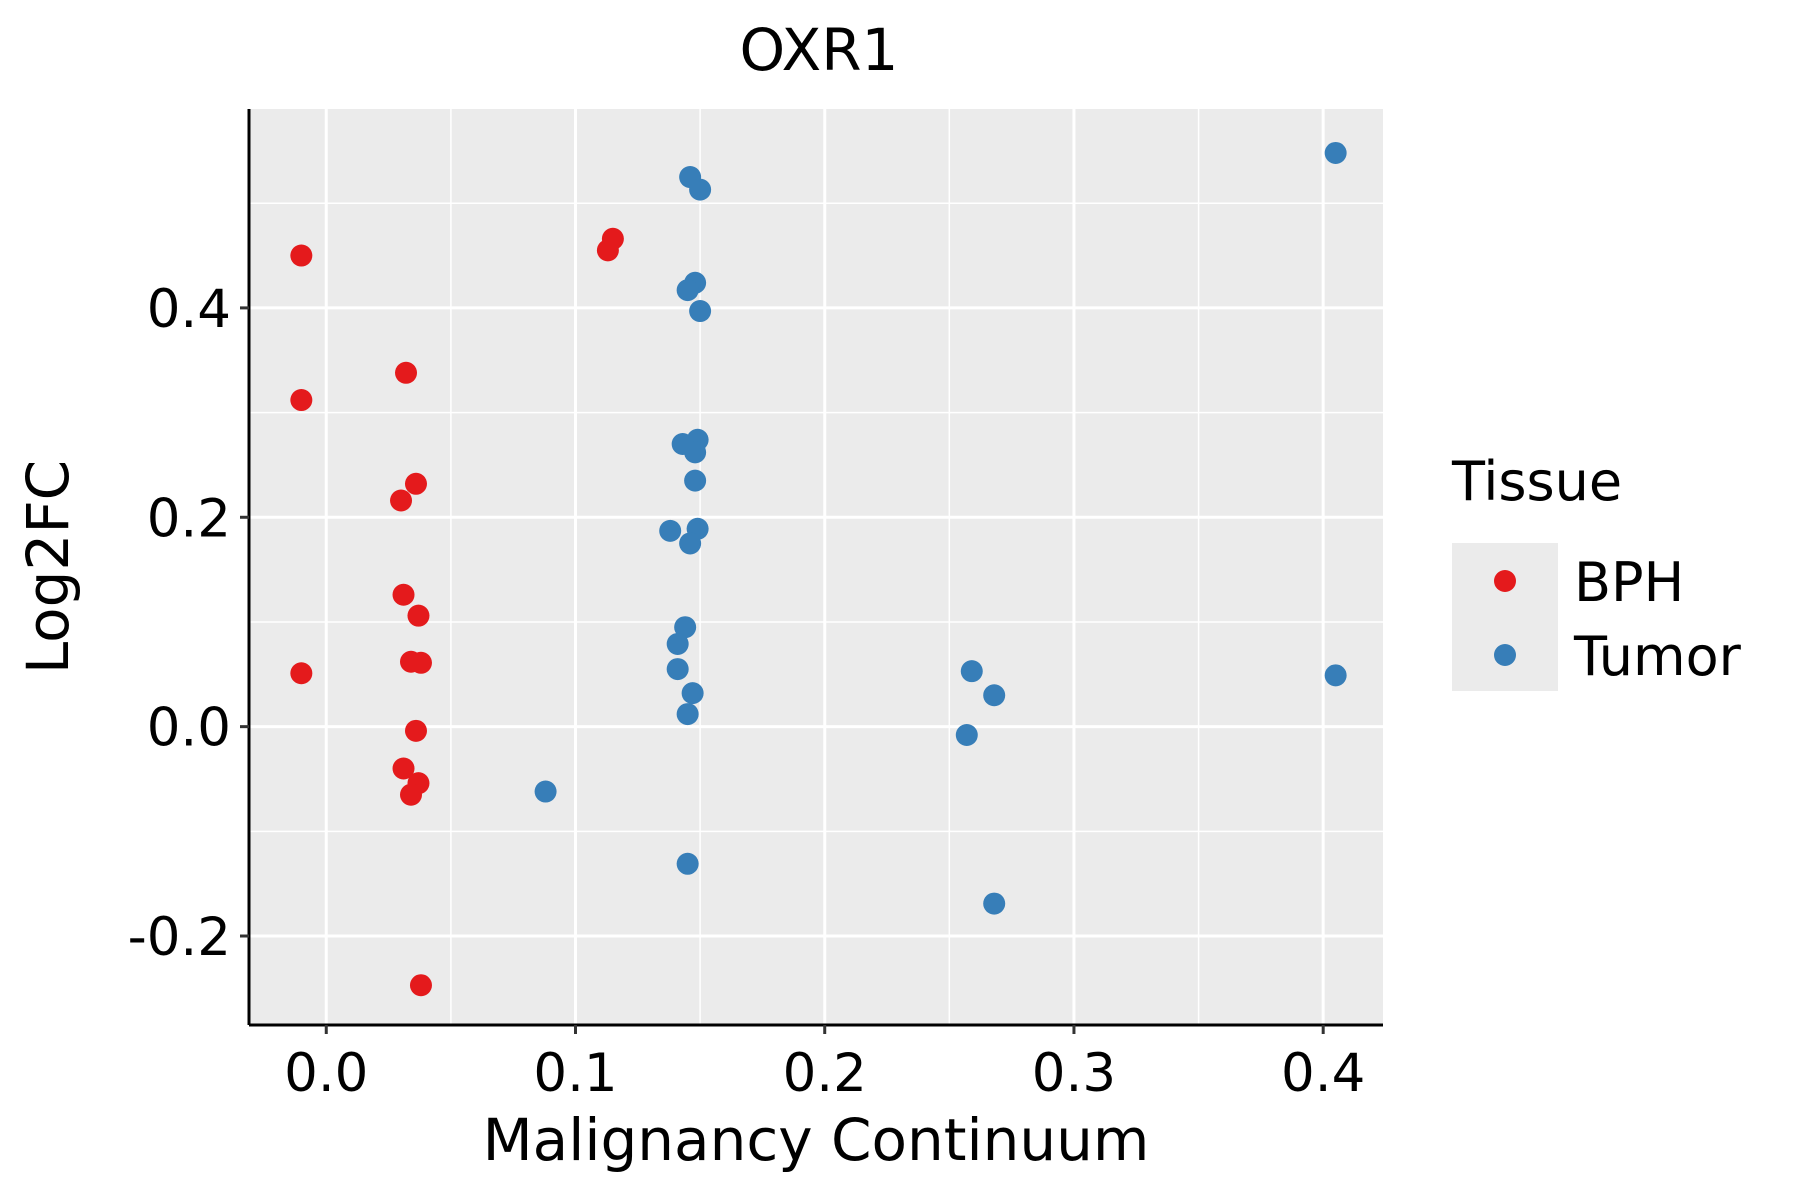 The width and height of the screenshot is (1800, 1200). I want to click on y-tick-label: -0.2, so click(179, 937).